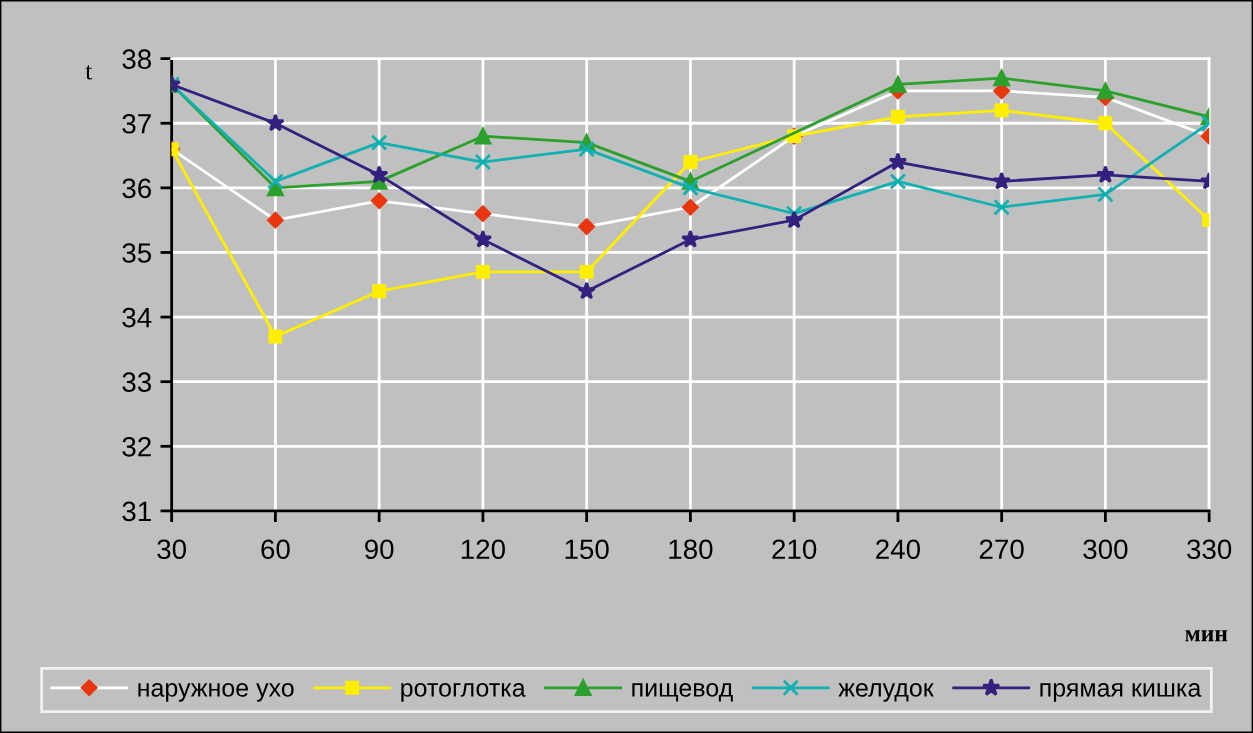  What do you see at coordinates (136, 123) in the screenshot?
I see `y-tick-label: 37` at bounding box center [136, 123].